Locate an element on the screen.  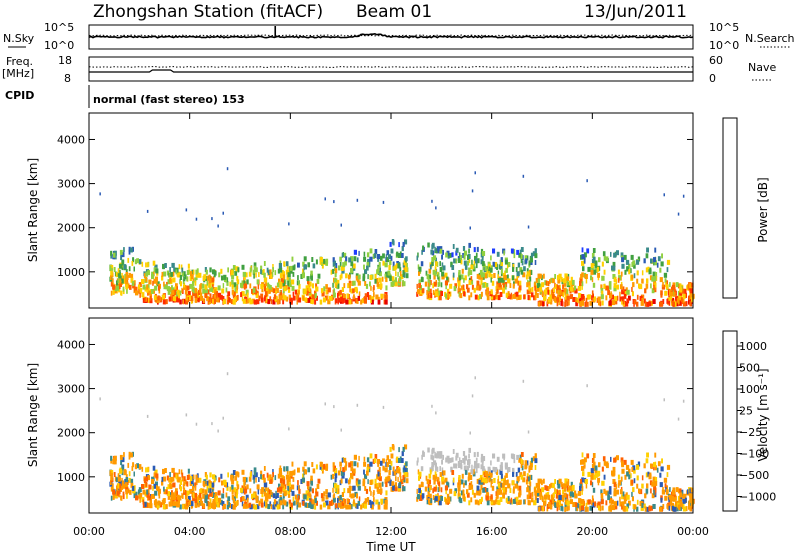
time-tick-label: 16:00 is located at coordinates (492, 531).